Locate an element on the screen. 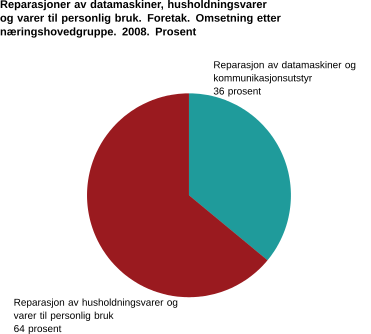  slice-label: Reparasjon av husholdningsvarer og varer til personlig bruk is located at coordinates (96, 309).